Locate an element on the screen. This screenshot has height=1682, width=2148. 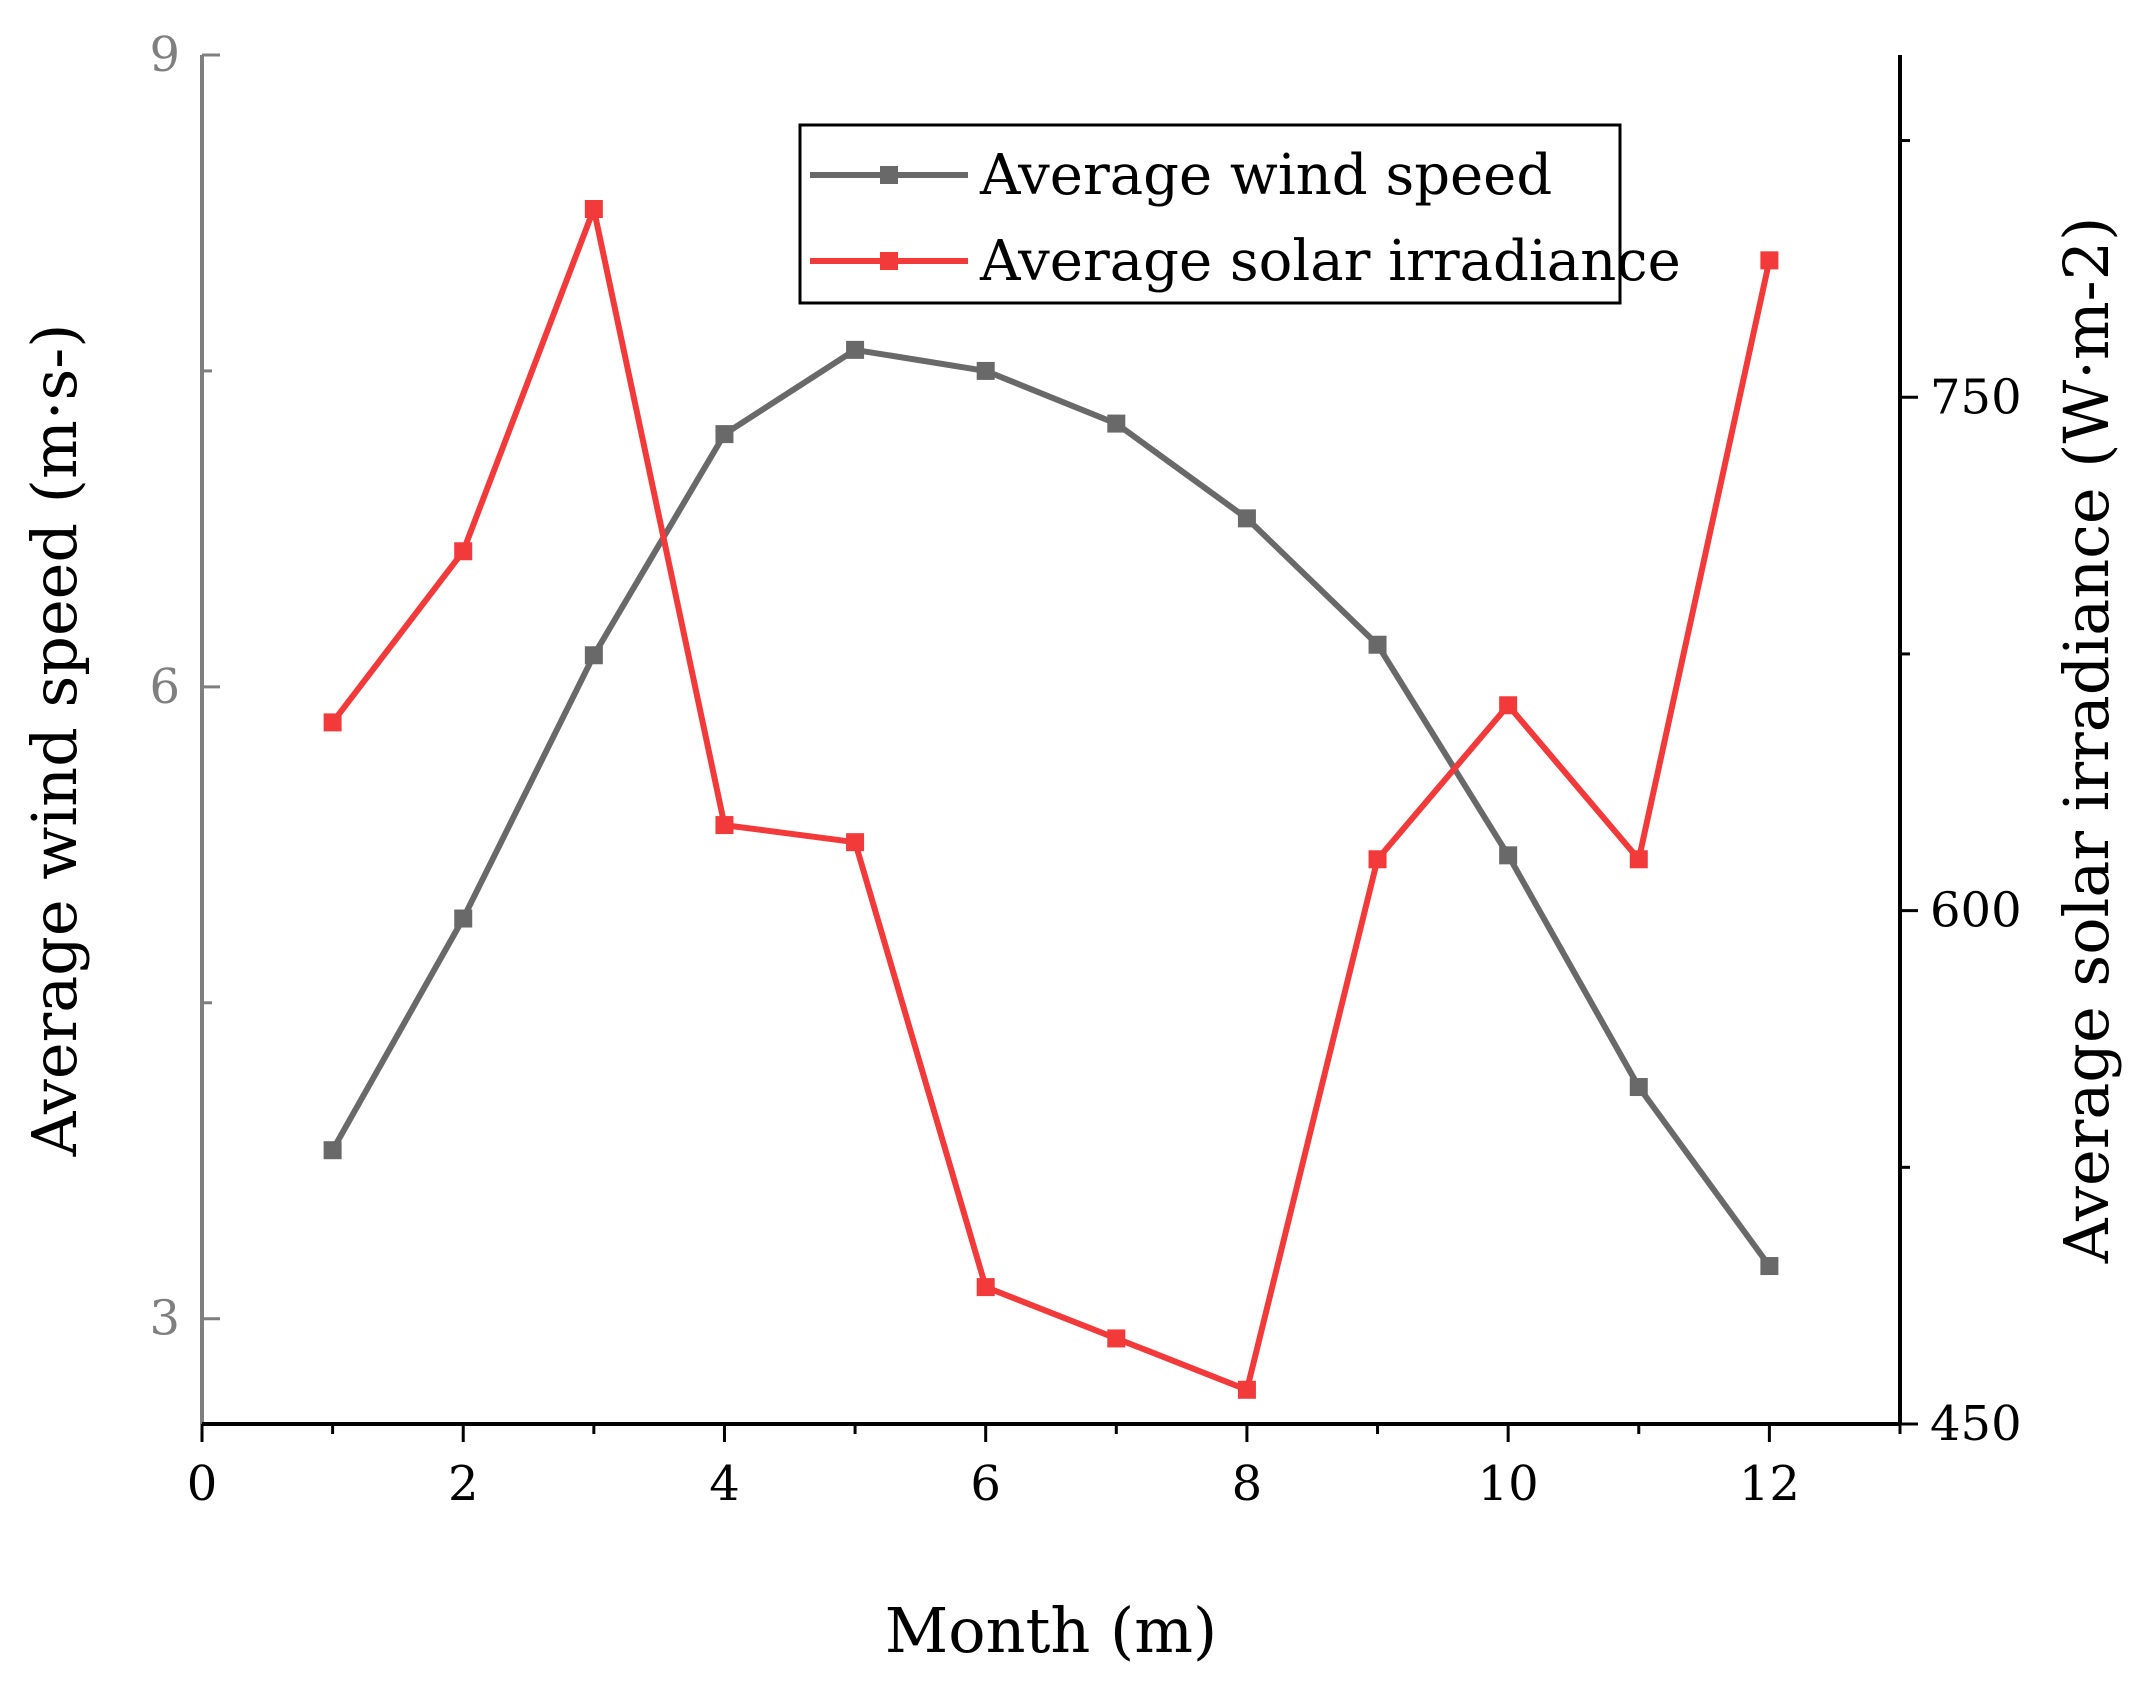
right-tick-label: 450 is located at coordinates (1976, 1424).